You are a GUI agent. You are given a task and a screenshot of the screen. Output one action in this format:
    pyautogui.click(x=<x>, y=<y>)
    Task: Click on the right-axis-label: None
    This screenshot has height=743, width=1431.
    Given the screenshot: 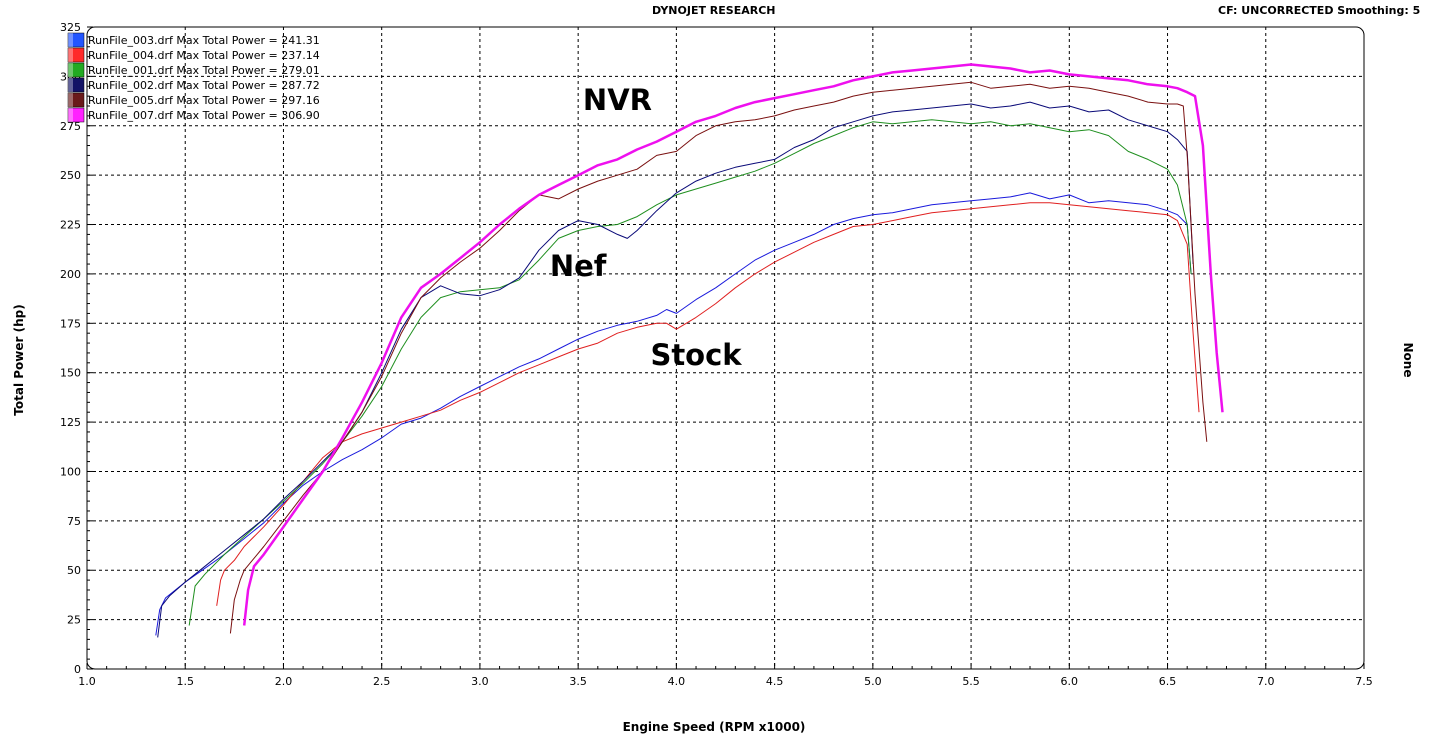 What is the action you would take?
    pyautogui.click(x=1408, y=360)
    